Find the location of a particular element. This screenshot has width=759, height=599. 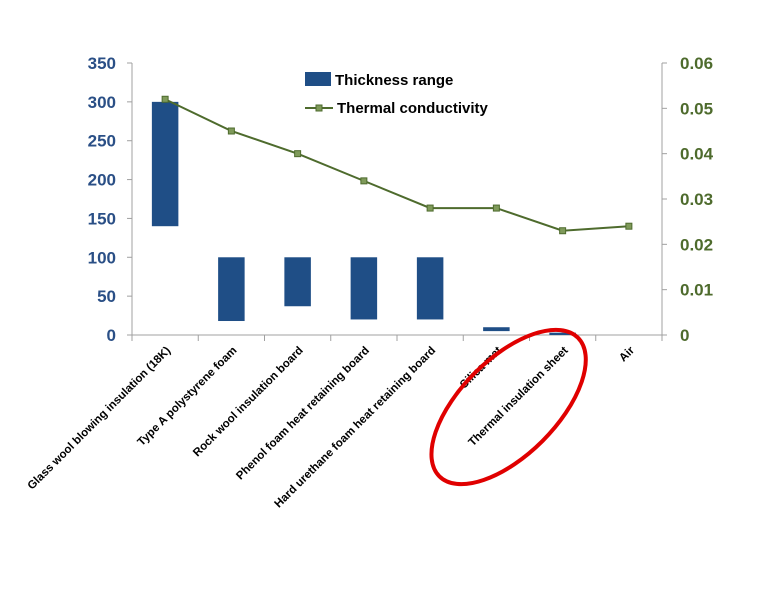

conductivity-polyline is located at coordinates (396, 165).